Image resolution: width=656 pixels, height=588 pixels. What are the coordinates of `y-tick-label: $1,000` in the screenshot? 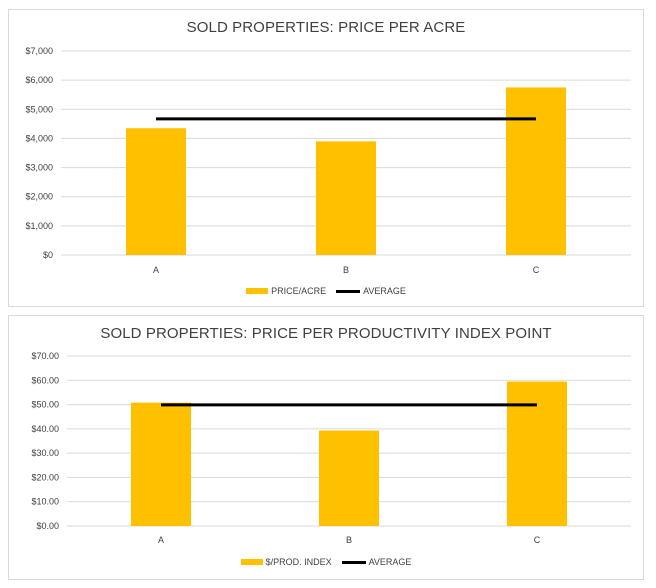 It's located at (39, 226).